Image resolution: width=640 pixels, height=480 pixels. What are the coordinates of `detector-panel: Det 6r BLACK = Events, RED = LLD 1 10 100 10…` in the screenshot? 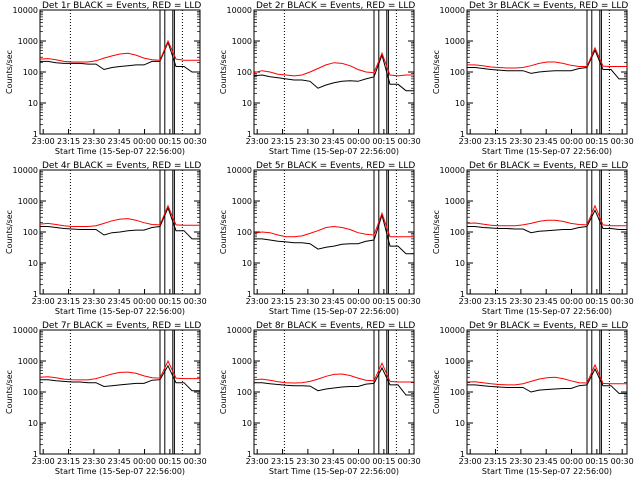 It's located at (533, 238).